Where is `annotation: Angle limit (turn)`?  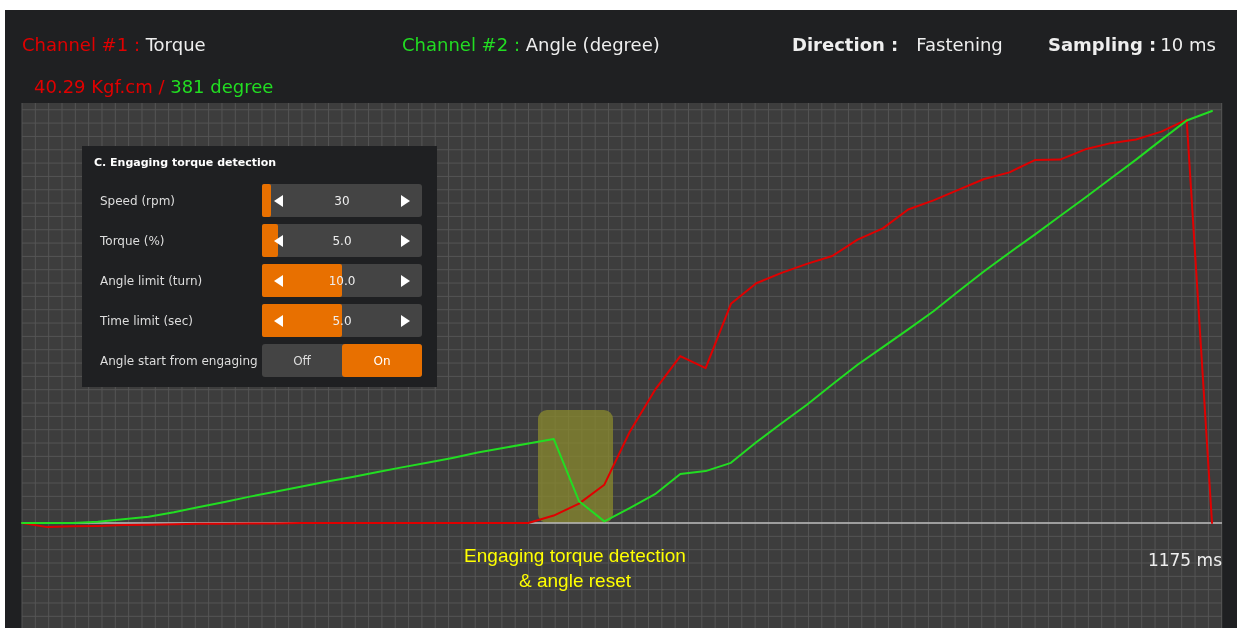 annotation: Angle limit (turn) is located at coordinates (151, 281).